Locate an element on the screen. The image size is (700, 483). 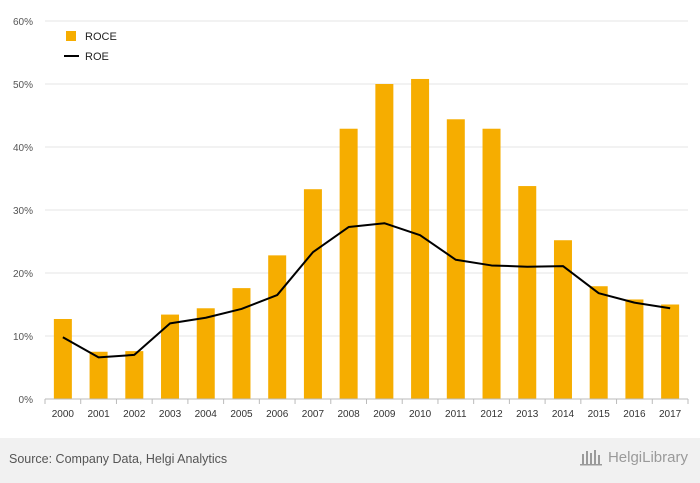
y-tick-label: 60% is located at coordinates (23, 22).